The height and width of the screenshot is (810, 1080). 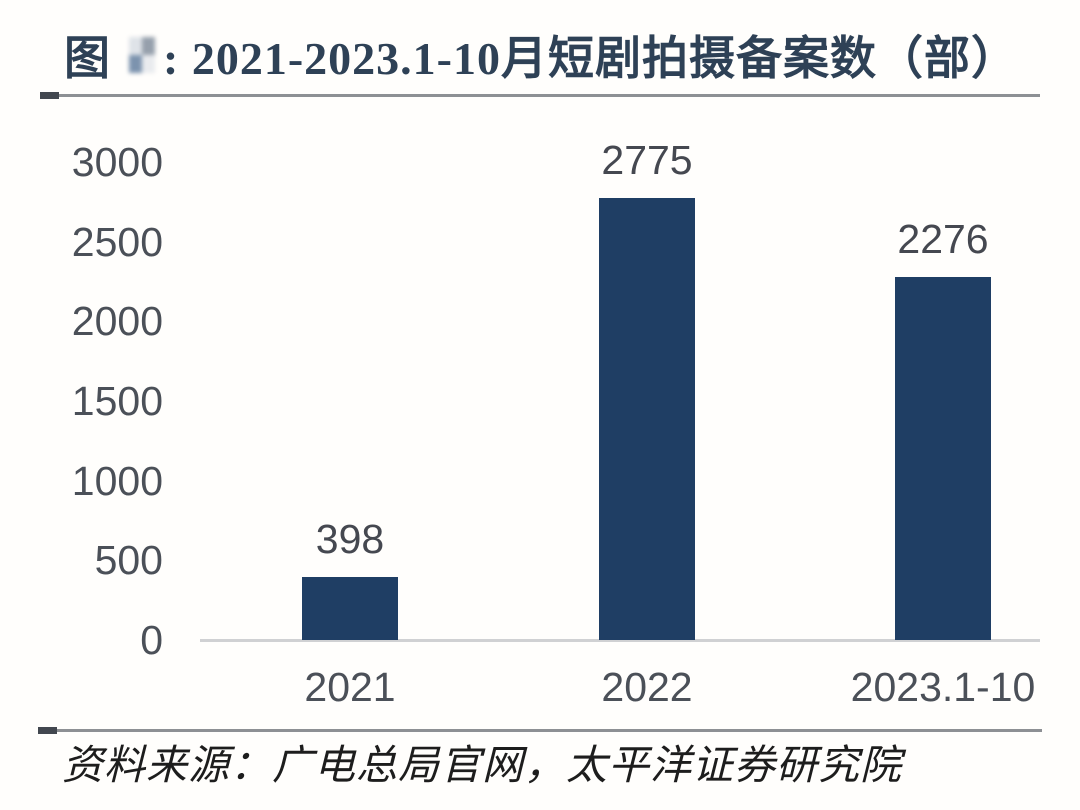 I want to click on chart-title: 图 : 2021-2023.1-10月短剧拍摄备案数（部）, so click(x=554, y=55).